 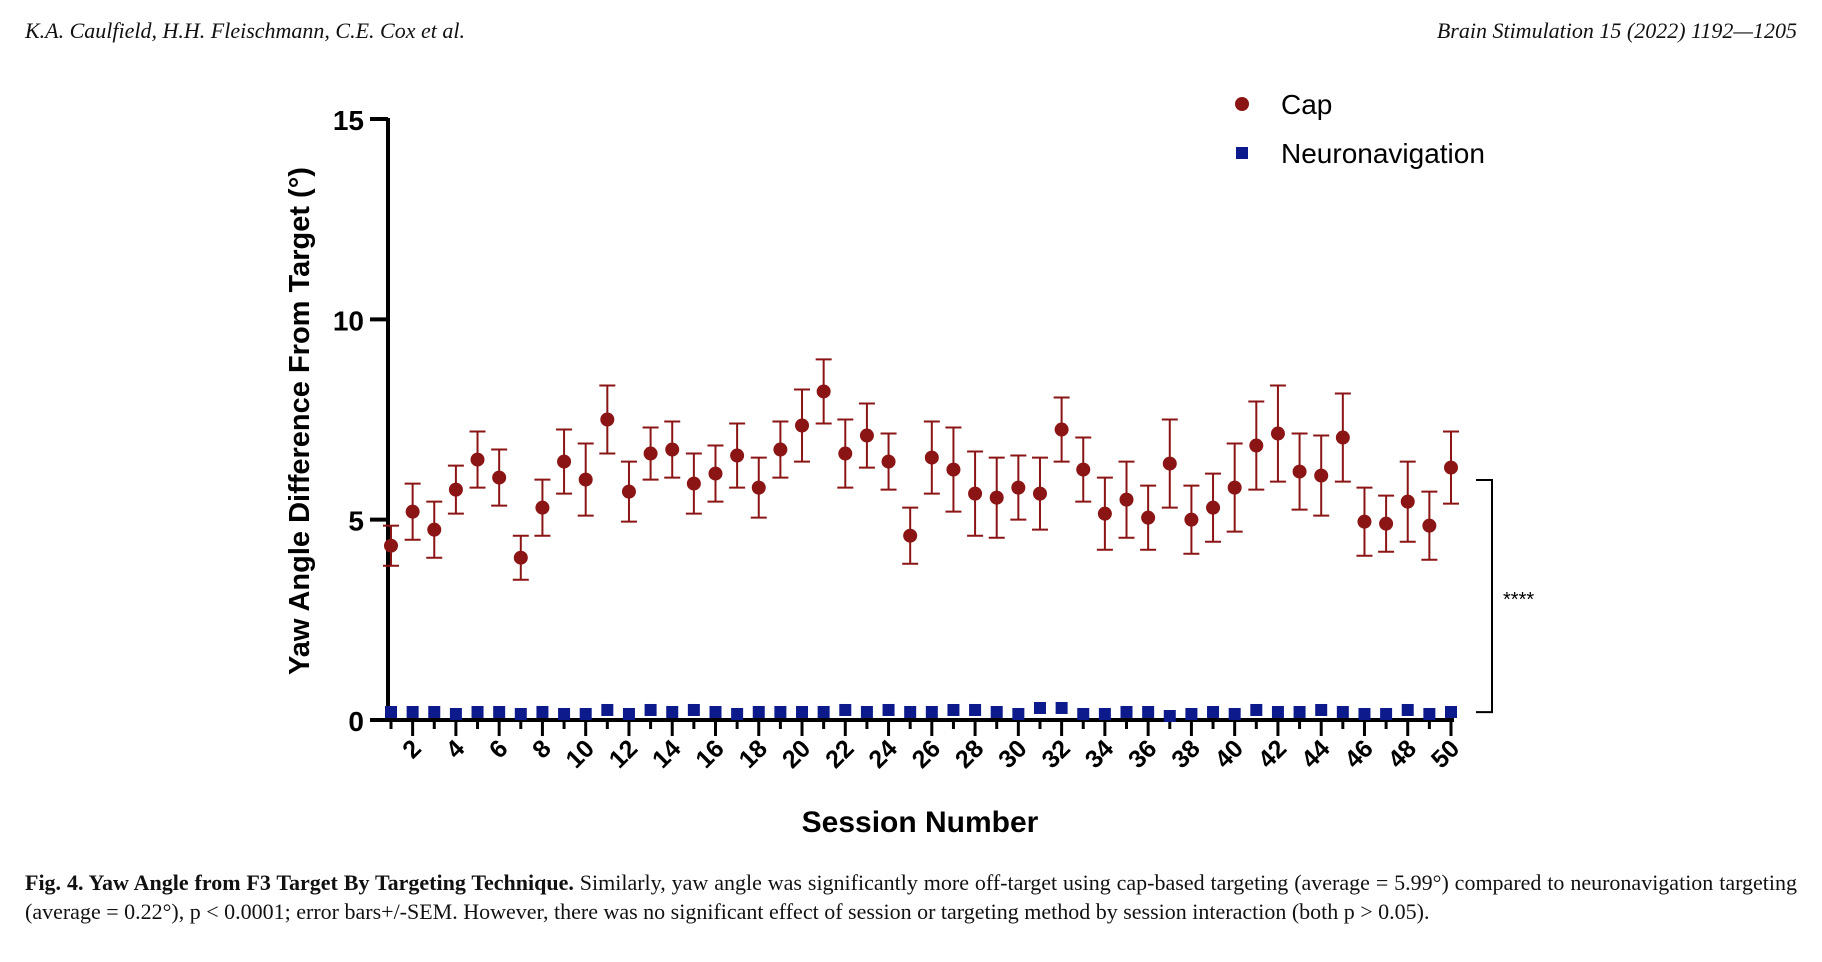 What do you see at coordinates (542, 749) in the screenshot?
I see `x-tick-label: 8` at bounding box center [542, 749].